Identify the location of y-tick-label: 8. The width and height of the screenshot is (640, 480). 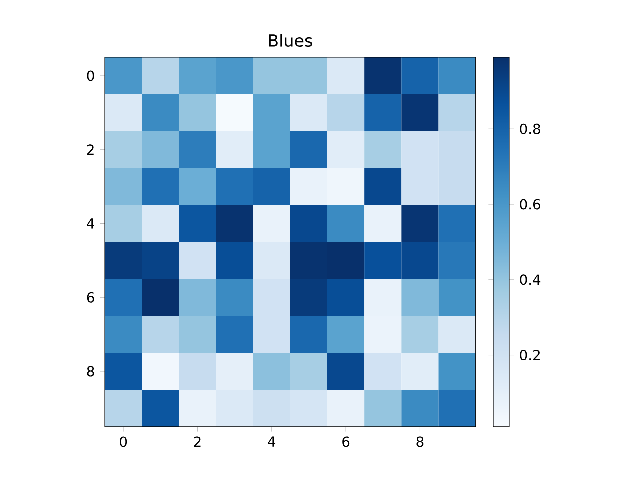
(90, 371).